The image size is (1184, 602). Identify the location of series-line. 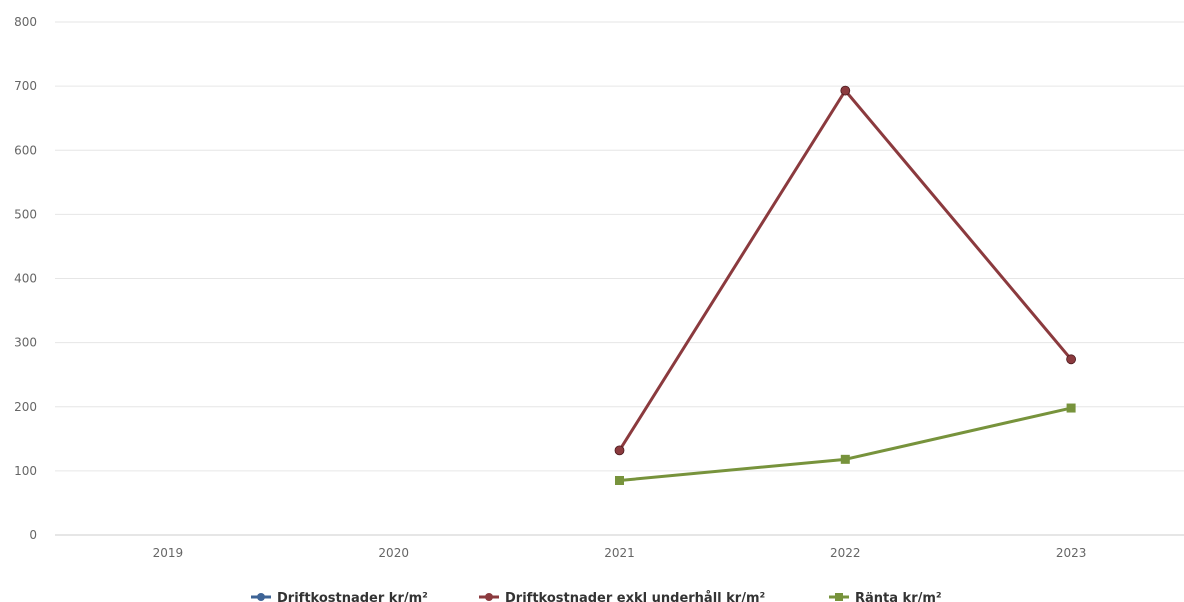
(845, 444).